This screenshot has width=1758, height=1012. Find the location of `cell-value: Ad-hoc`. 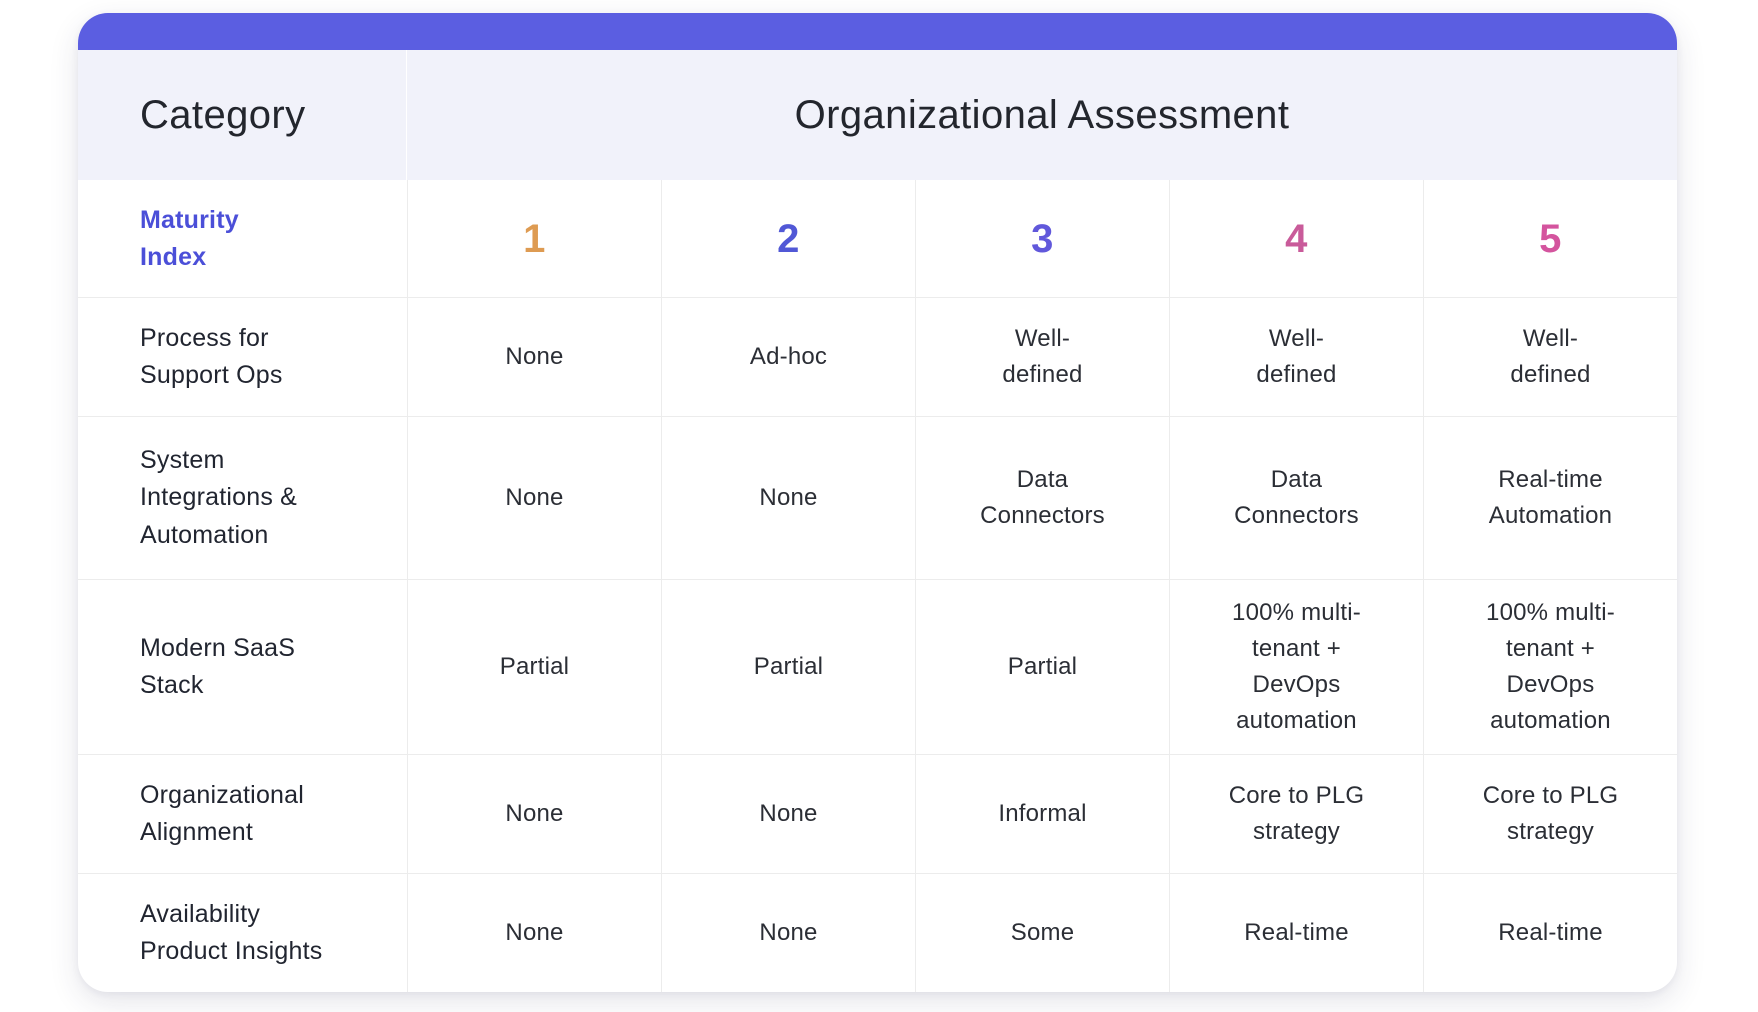

cell-value: Ad-hoc is located at coordinates (788, 357).